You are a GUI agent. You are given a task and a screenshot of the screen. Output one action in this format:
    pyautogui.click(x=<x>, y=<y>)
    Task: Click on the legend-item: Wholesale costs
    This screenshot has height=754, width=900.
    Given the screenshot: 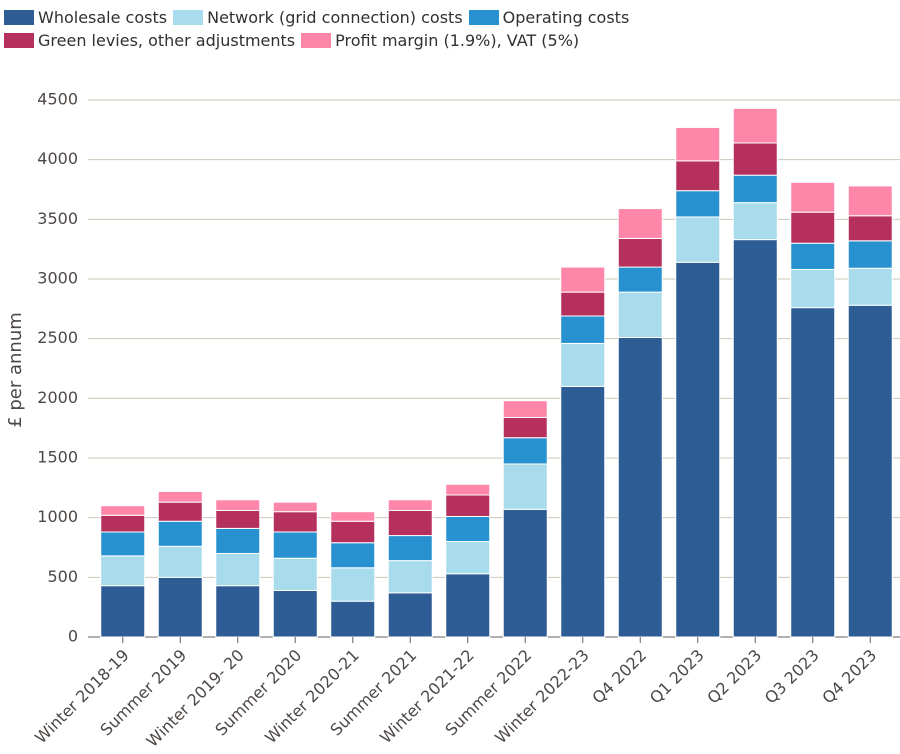 What is the action you would take?
    pyautogui.click(x=85, y=17)
    